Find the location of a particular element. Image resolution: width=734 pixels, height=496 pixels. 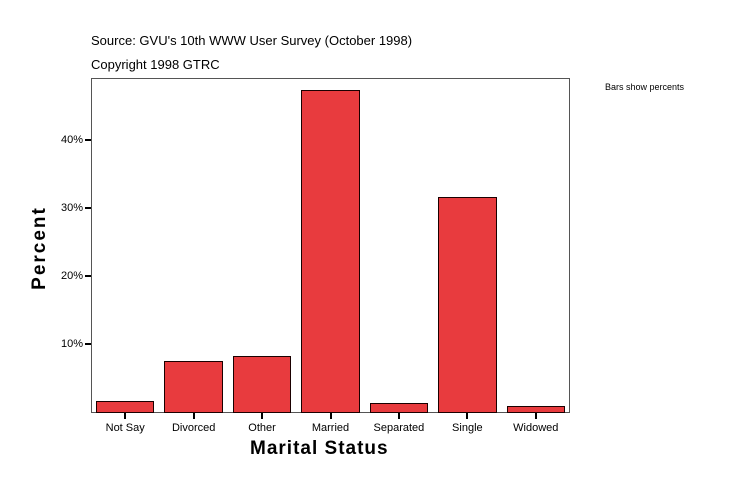

y-tick: 40% is located at coordinates (75, 140).